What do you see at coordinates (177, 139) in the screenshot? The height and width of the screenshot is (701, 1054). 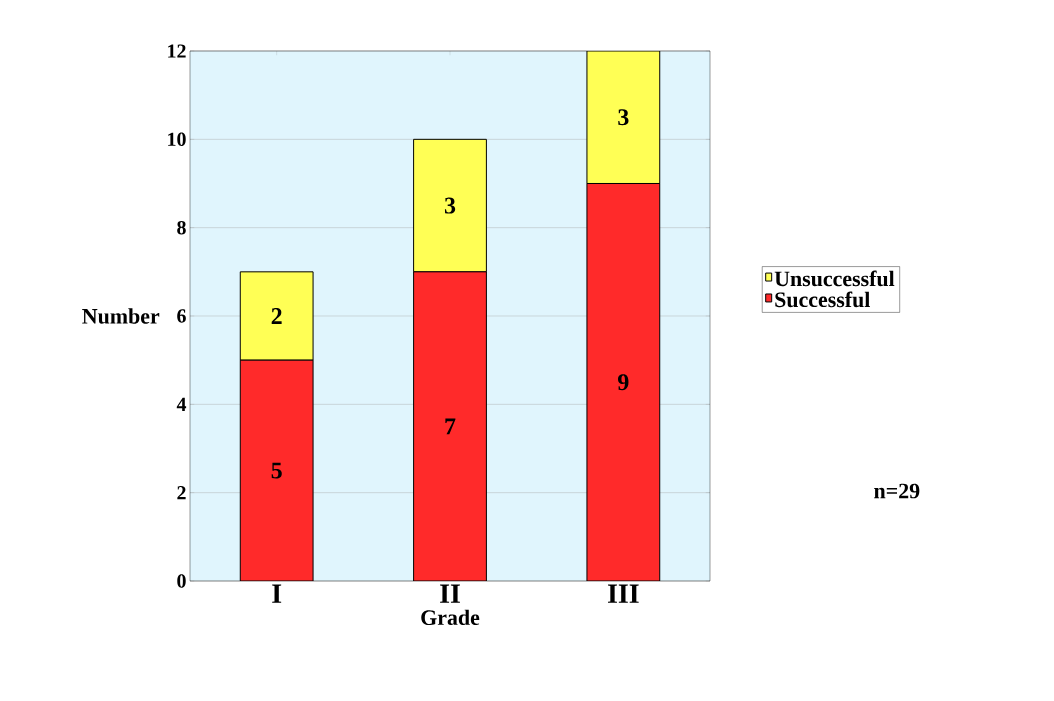 I see `y-tick-label: 10` at bounding box center [177, 139].